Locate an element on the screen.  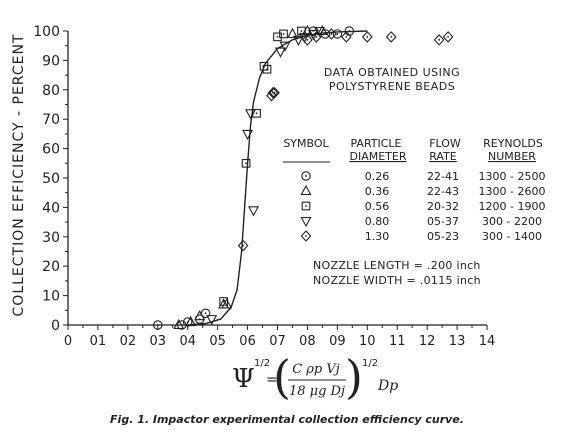
y-tick-label: 20 is located at coordinates (51, 267).